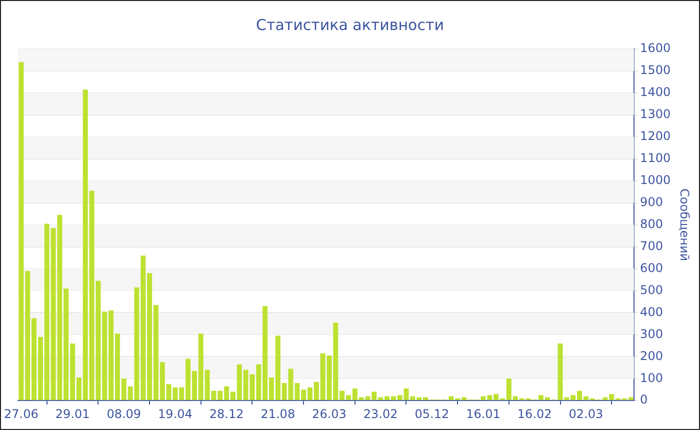 This screenshot has height=430, width=700. Describe the element at coordinates (175, 413) in the screenshot. I see `x-tick-label: 19.04` at that location.